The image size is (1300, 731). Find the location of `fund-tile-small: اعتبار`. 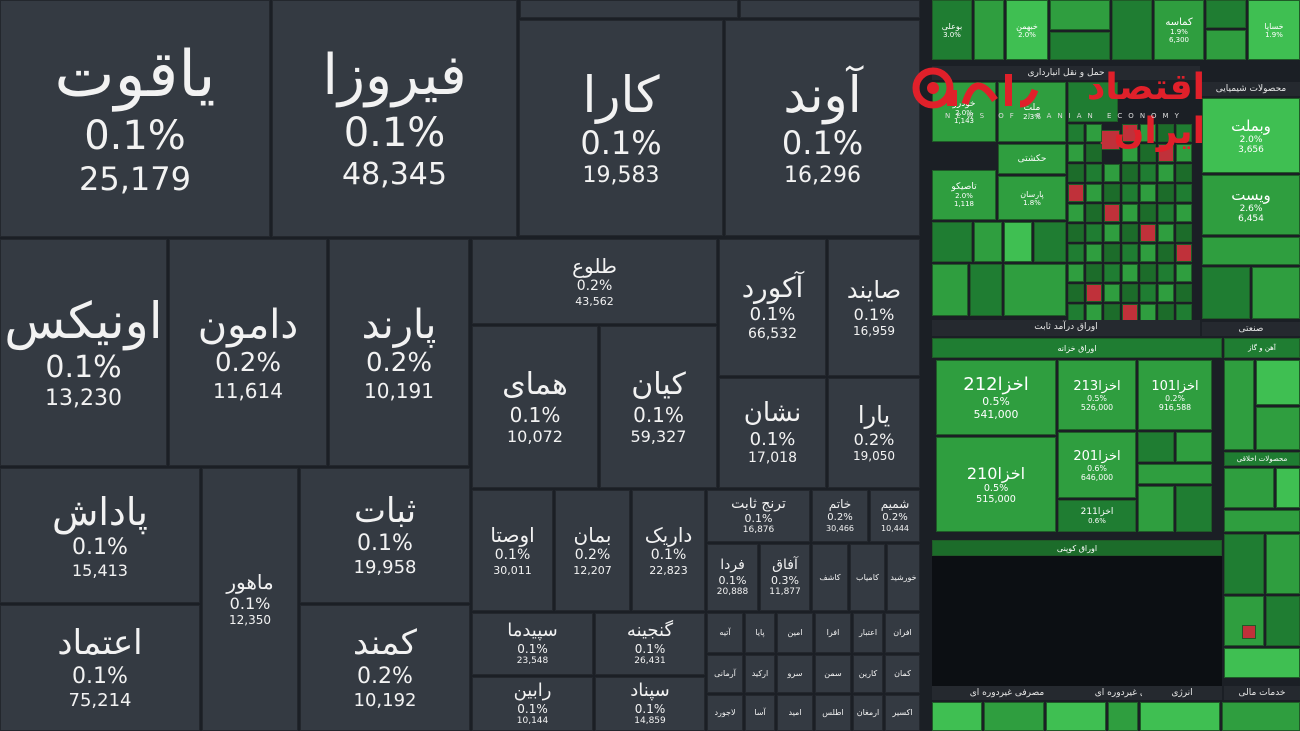

fund-tile-small: اعتبار is located at coordinates (868, 633).